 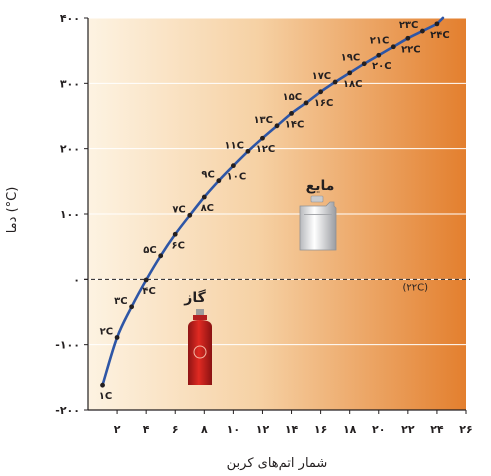 I want to click on data-label: ۱۰C, so click(x=237, y=177).